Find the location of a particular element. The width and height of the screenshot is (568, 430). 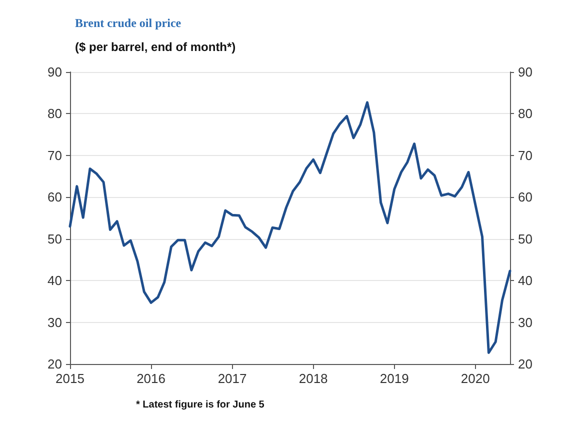

y-tick-label: 70 is located at coordinates (55, 155).